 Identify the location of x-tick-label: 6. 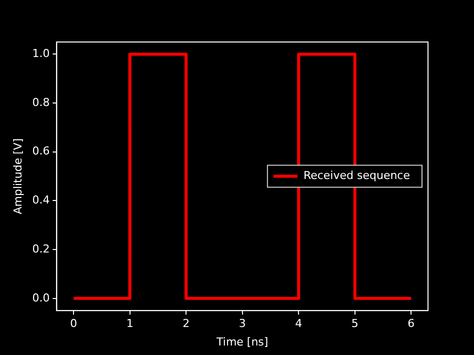
(411, 323).